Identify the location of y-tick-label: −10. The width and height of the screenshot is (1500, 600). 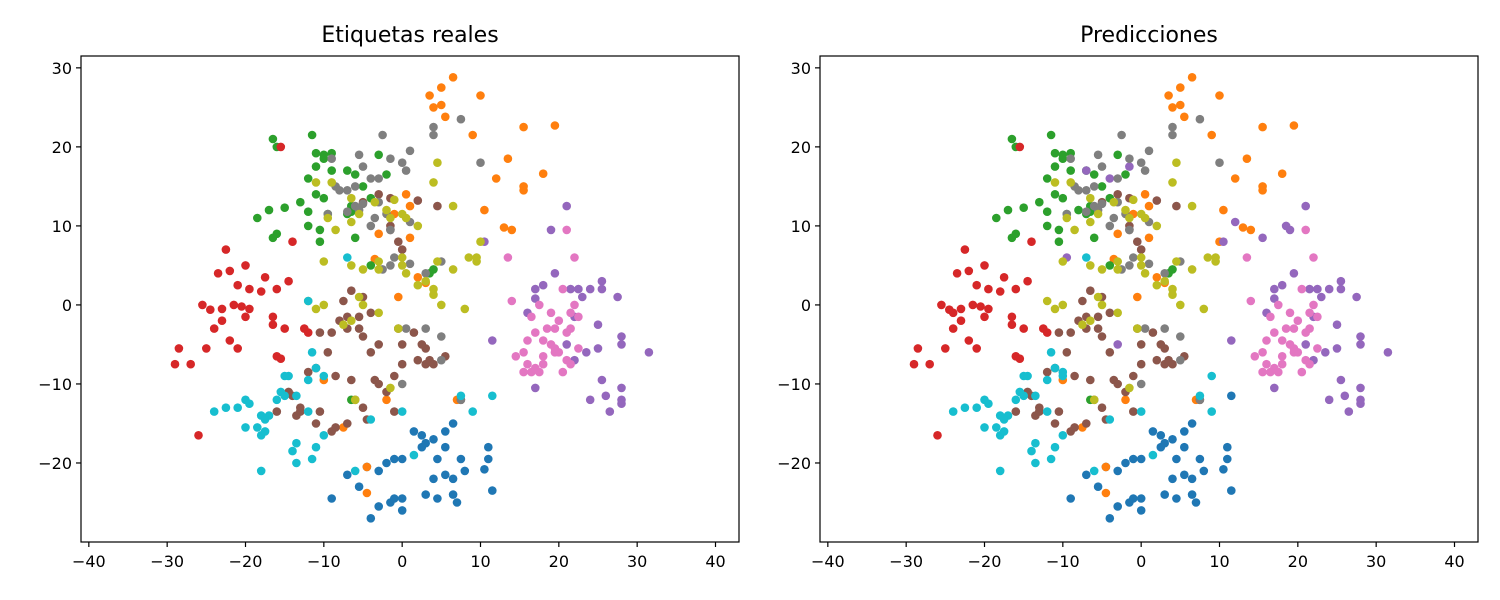
(55, 384).